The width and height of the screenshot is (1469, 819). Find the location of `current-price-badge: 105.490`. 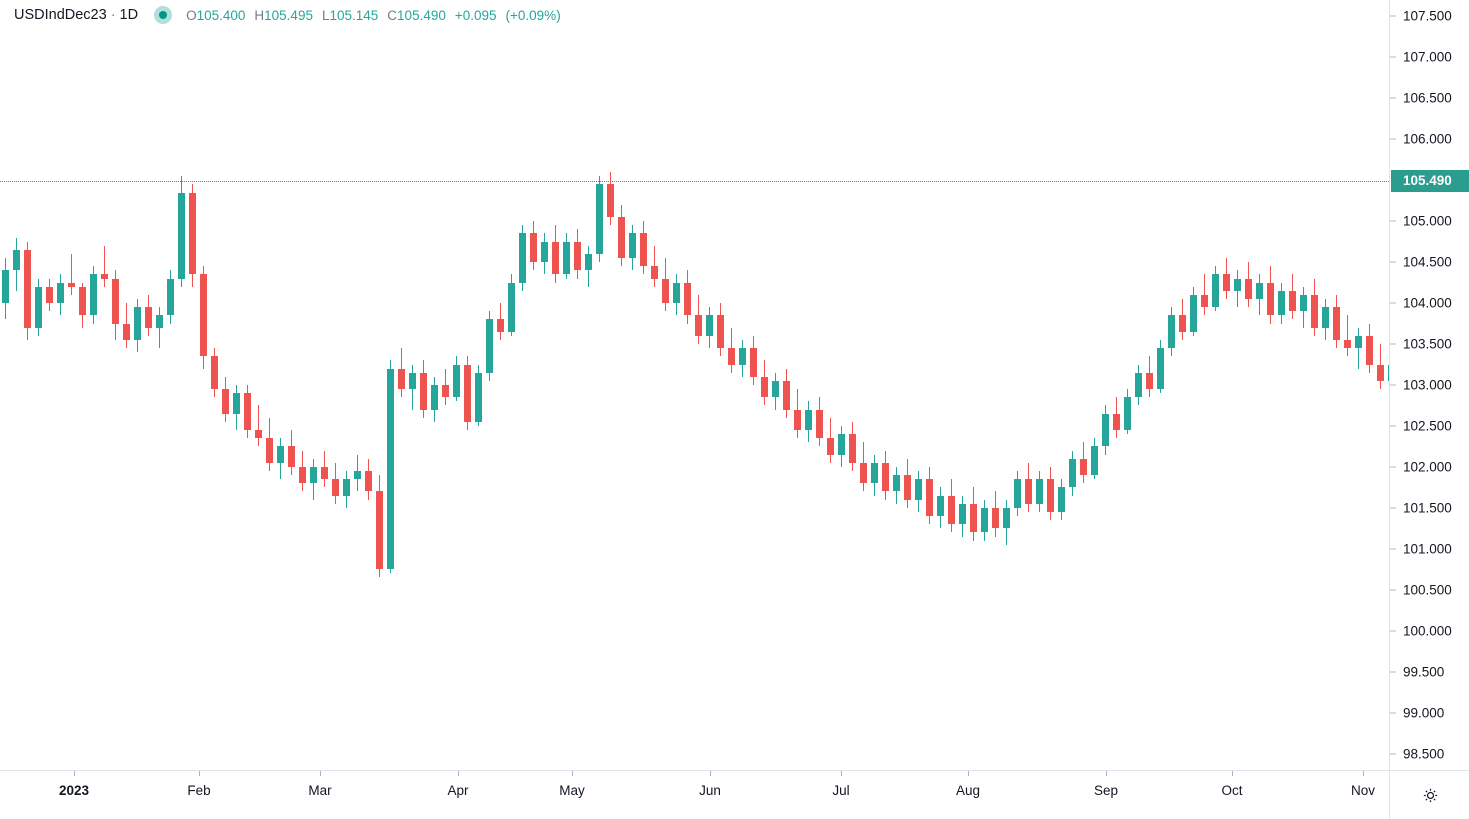

current-price-badge: 105.490 is located at coordinates (1430, 181).